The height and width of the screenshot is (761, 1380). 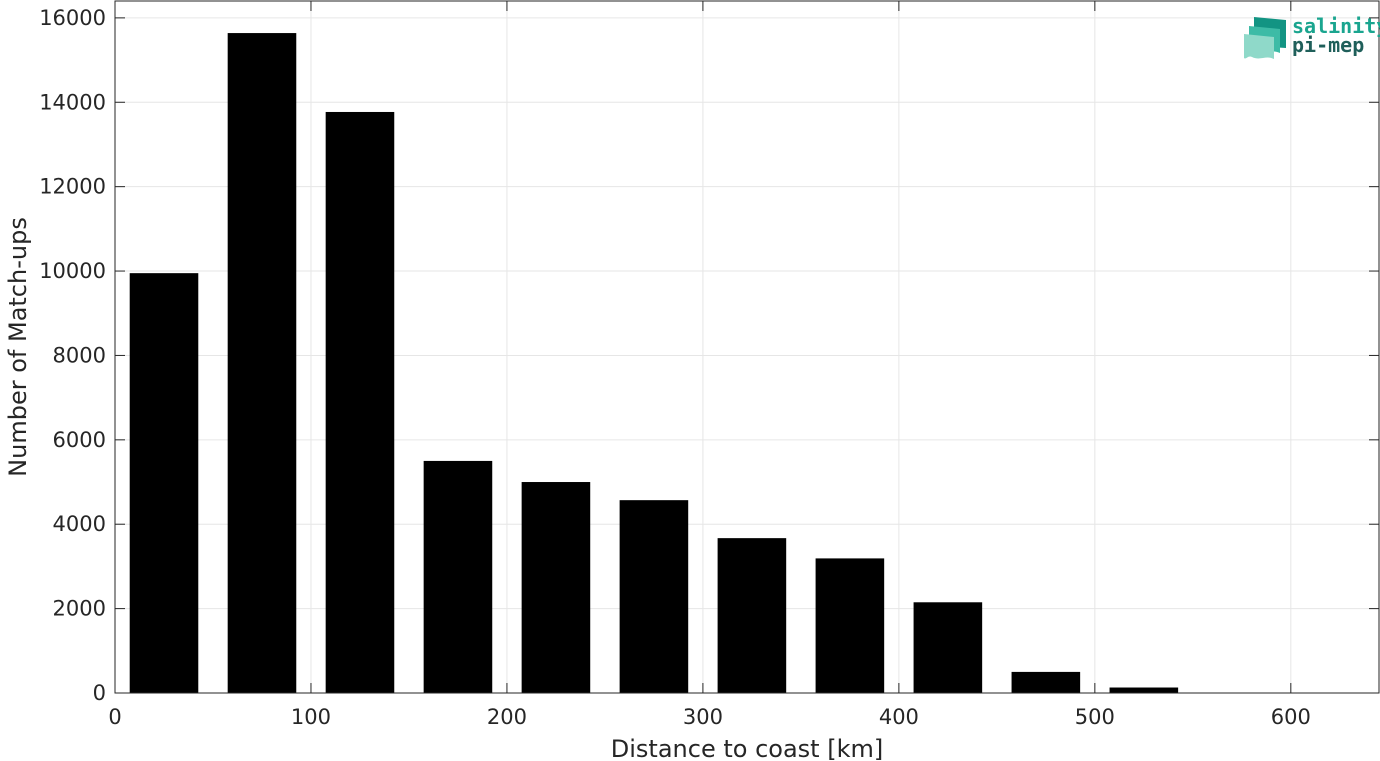 What do you see at coordinates (72, 102) in the screenshot?
I see `y-tick-label: 14000` at bounding box center [72, 102].